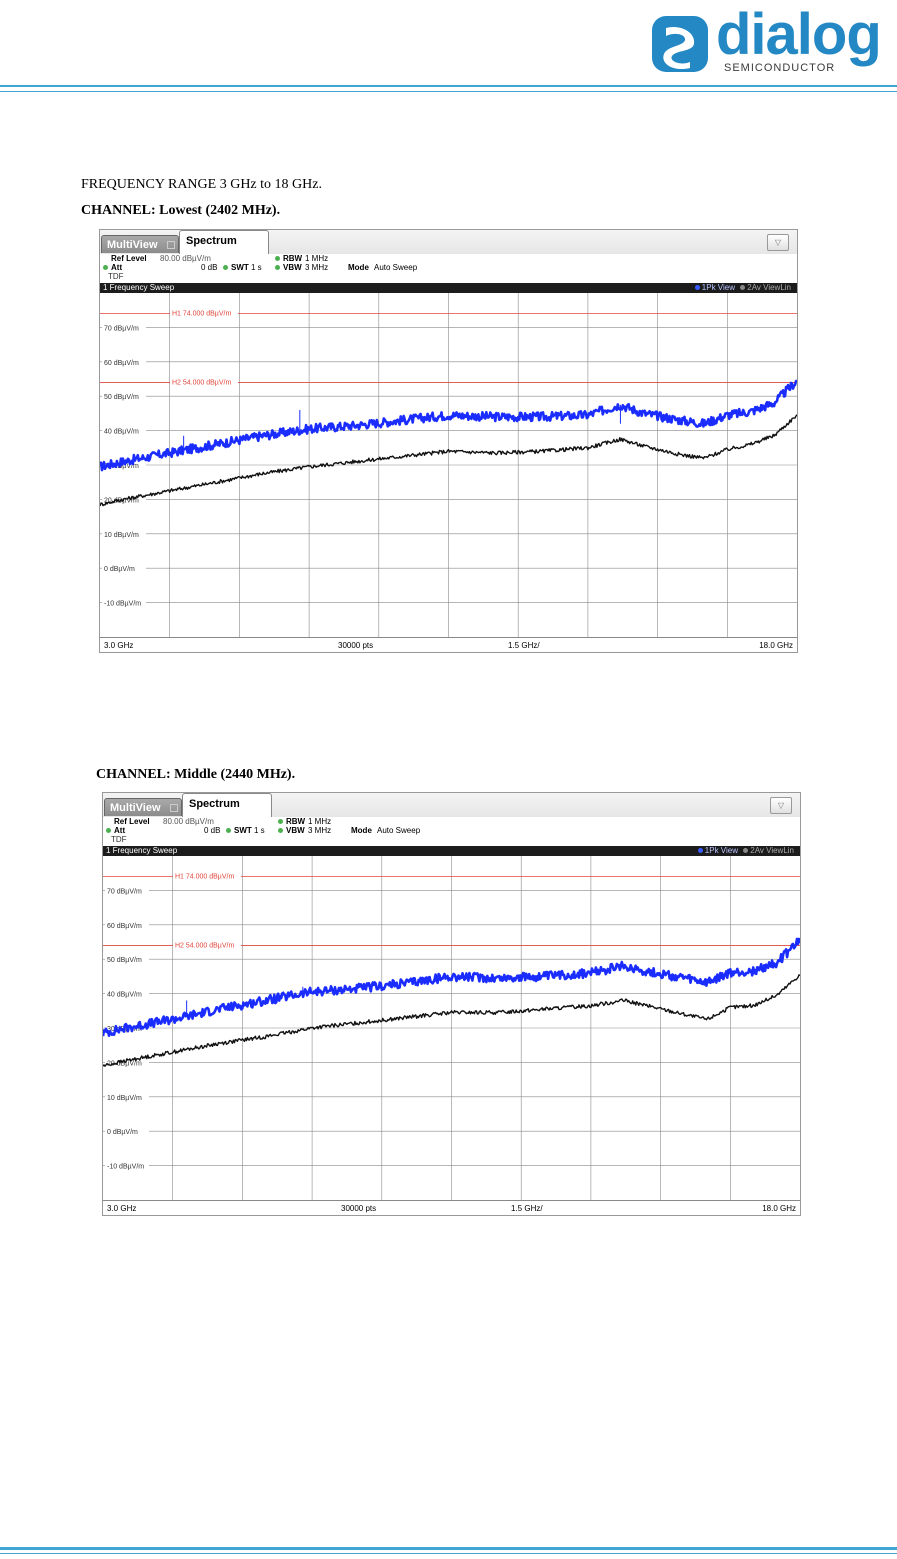 The height and width of the screenshot is (1559, 897). I want to click on channel-lowest-prefix: CHANNEL:, so click(118, 210).